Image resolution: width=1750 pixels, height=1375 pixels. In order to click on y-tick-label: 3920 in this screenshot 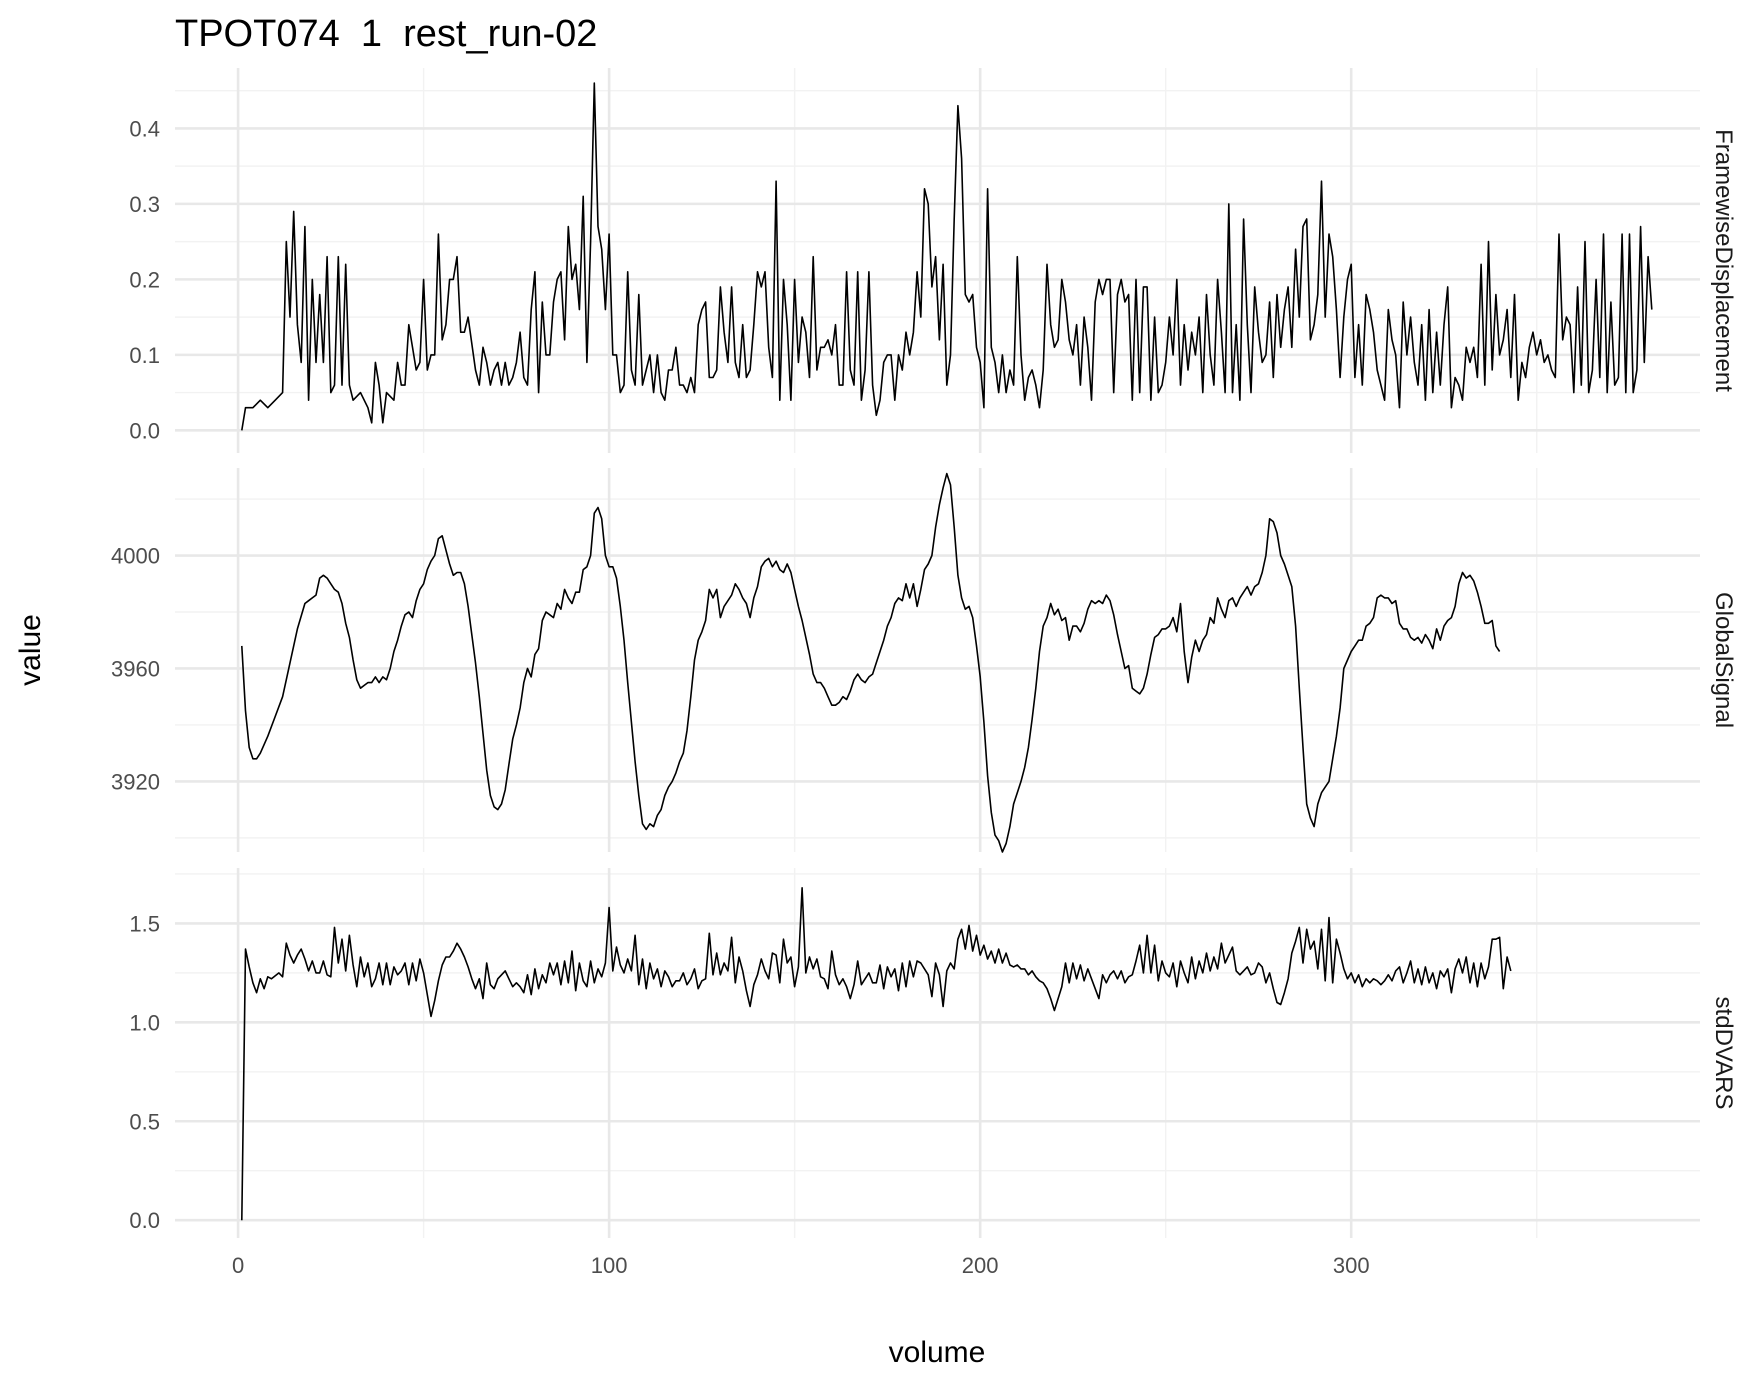, I will do `click(135, 781)`.